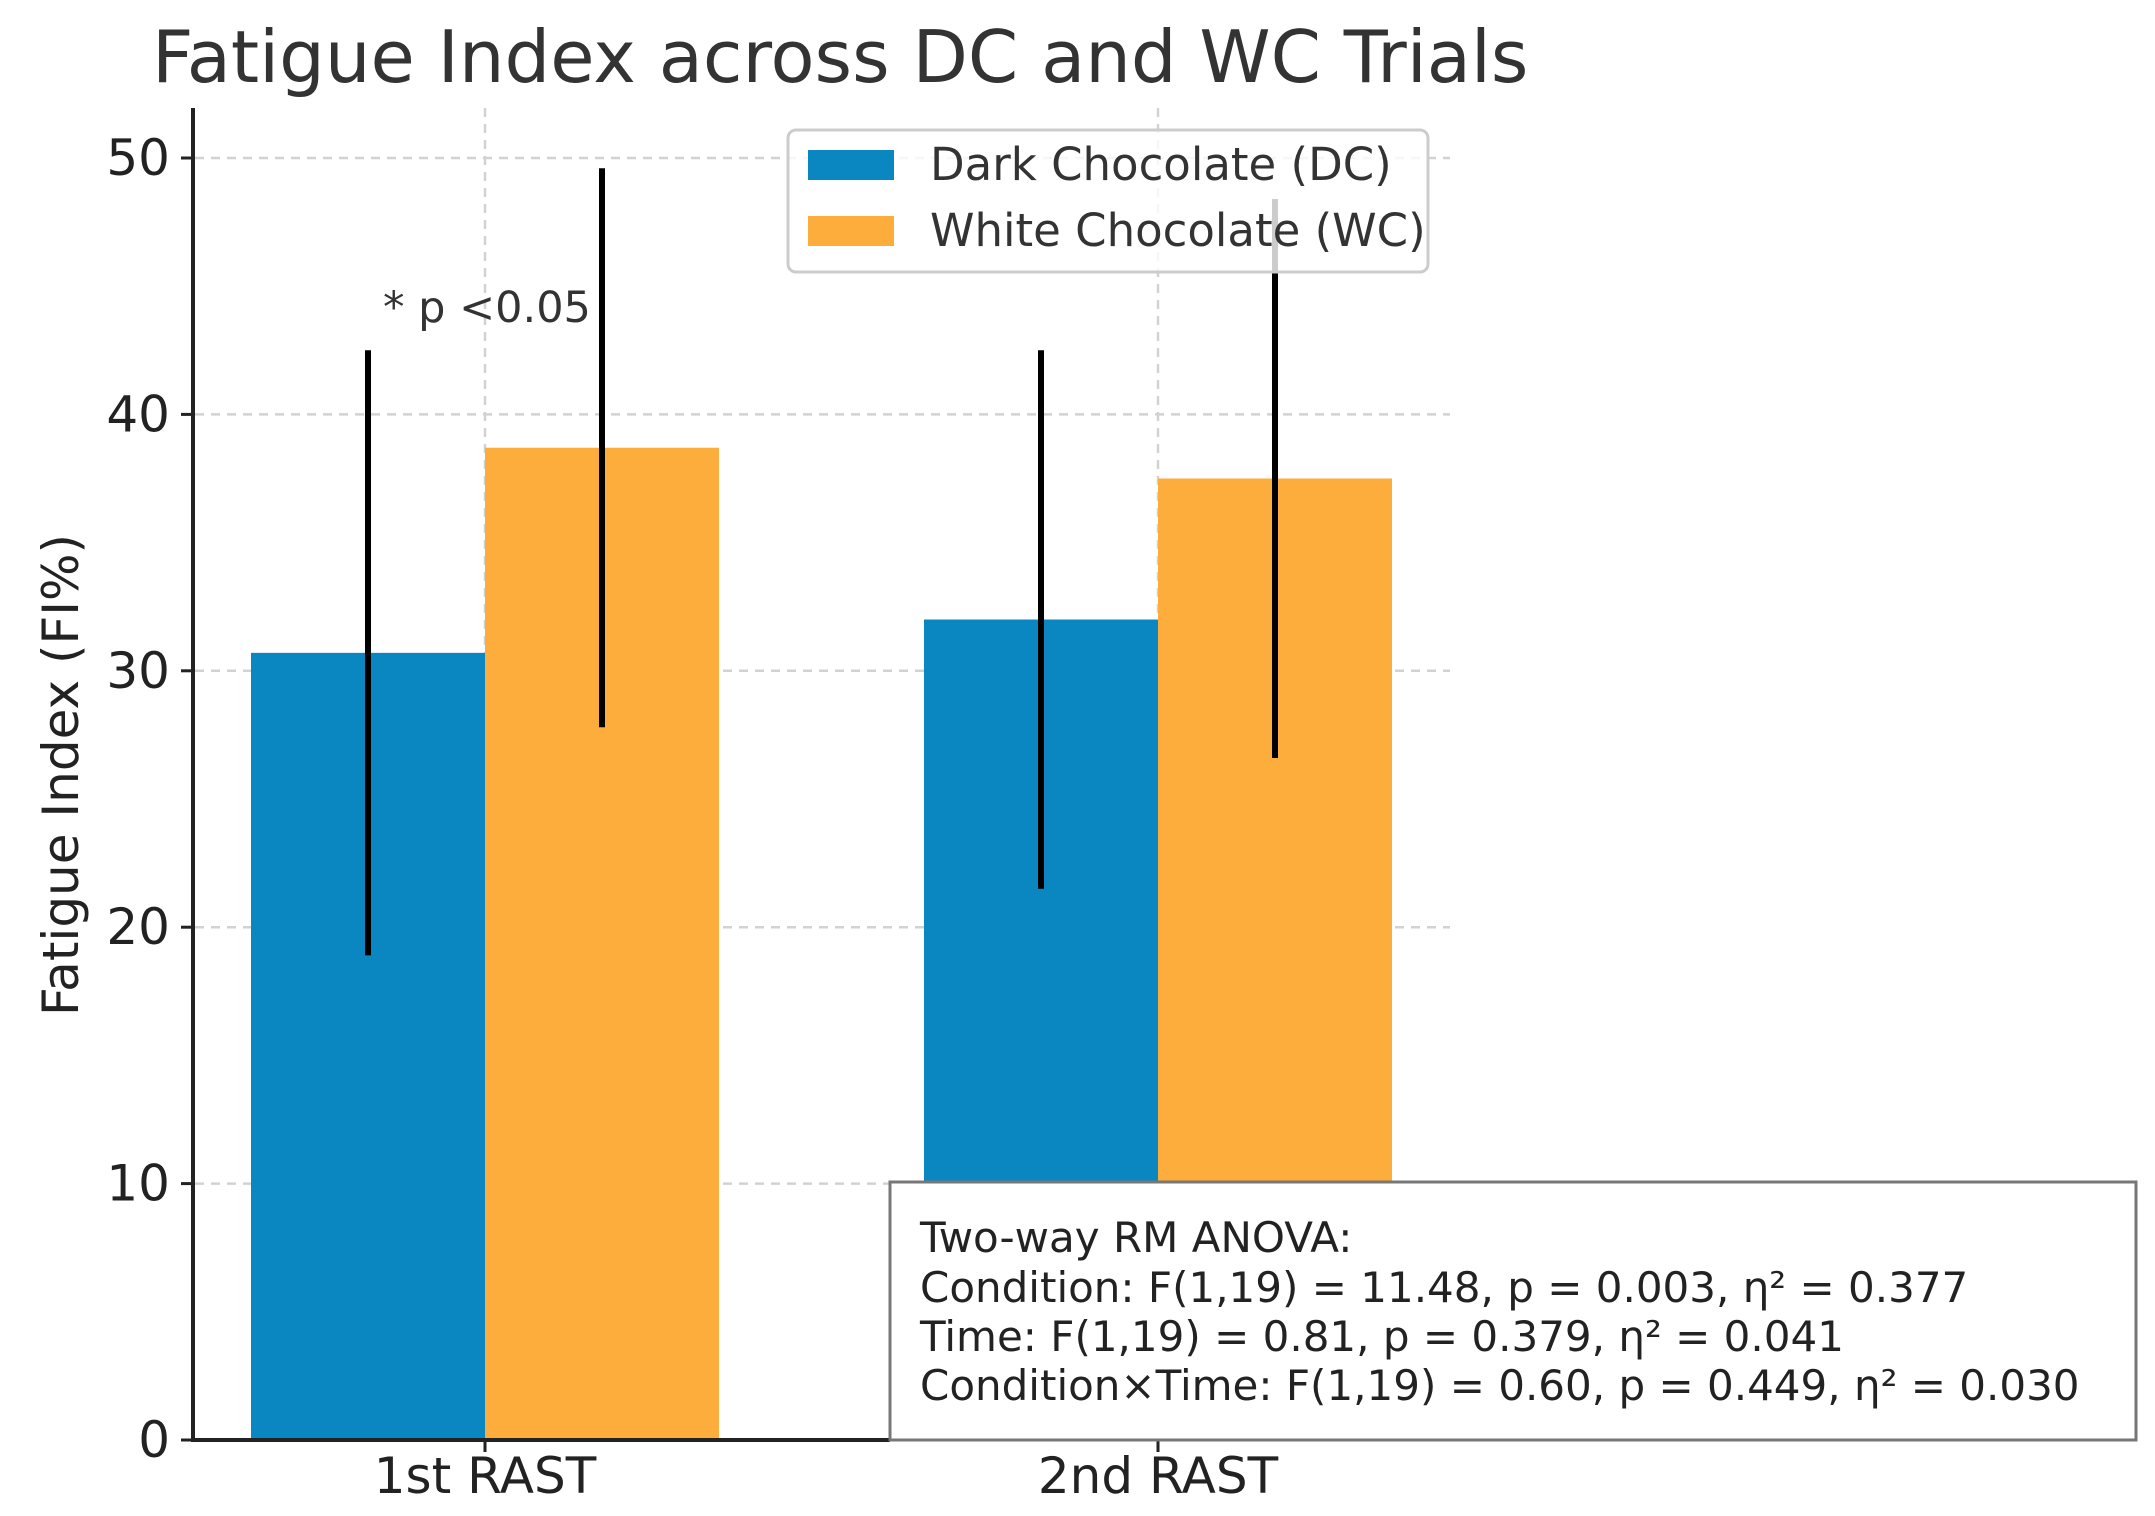 This screenshot has height=1516, width=2155. Describe the element at coordinates (840, 57) in the screenshot. I see `chart-title: Fatigue Index across DC and WC Trials` at that location.